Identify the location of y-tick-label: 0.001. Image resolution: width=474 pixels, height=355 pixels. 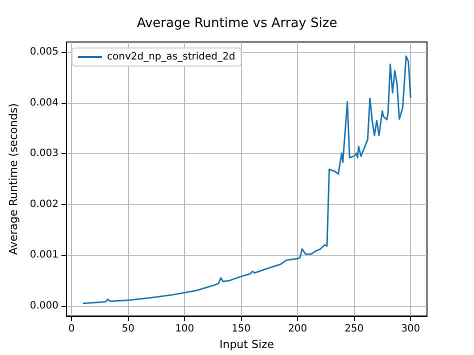
(44, 255).